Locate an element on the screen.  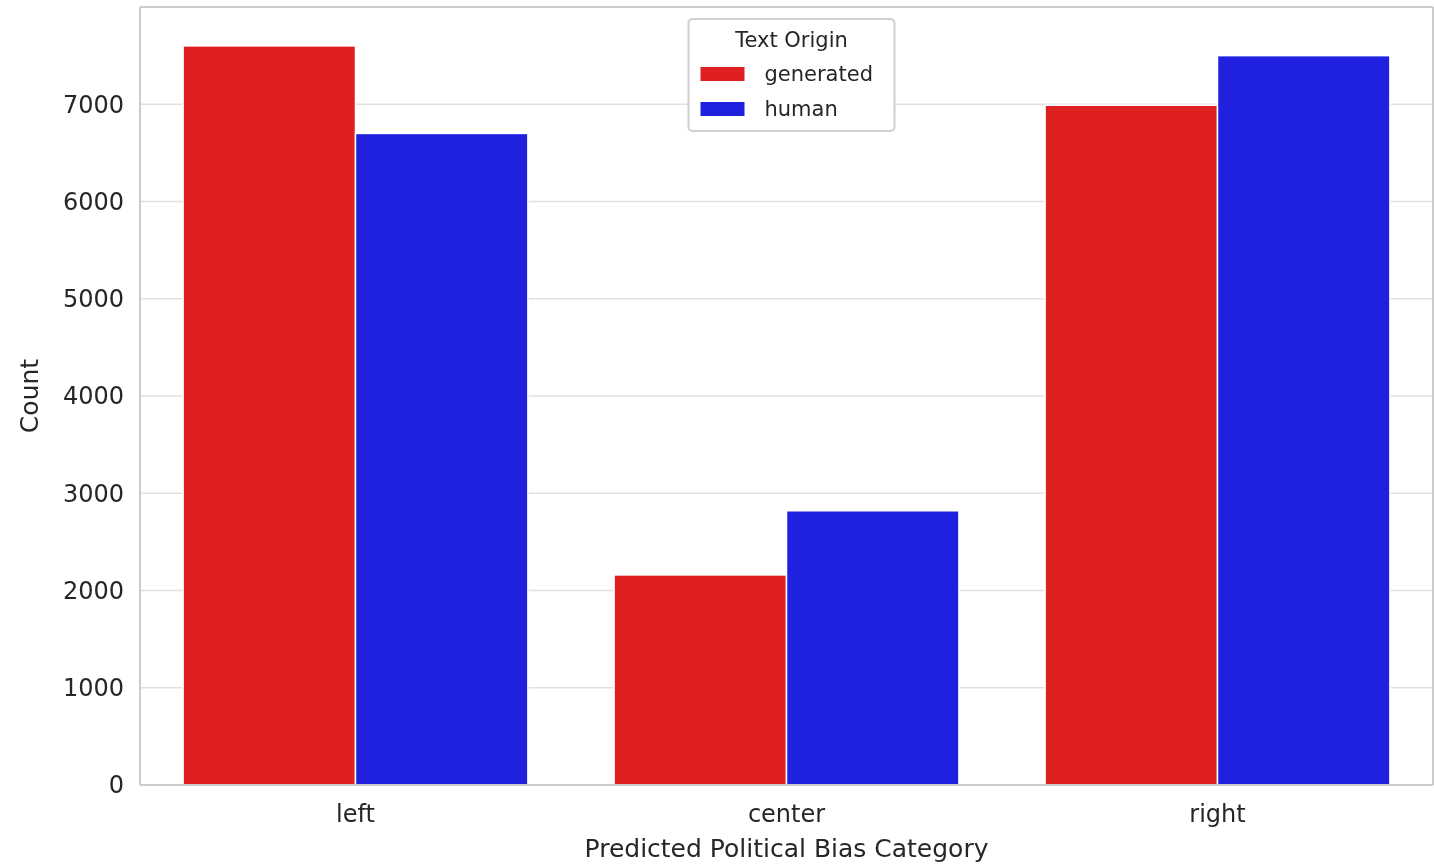
x-tick-label: center is located at coordinates (786, 814).